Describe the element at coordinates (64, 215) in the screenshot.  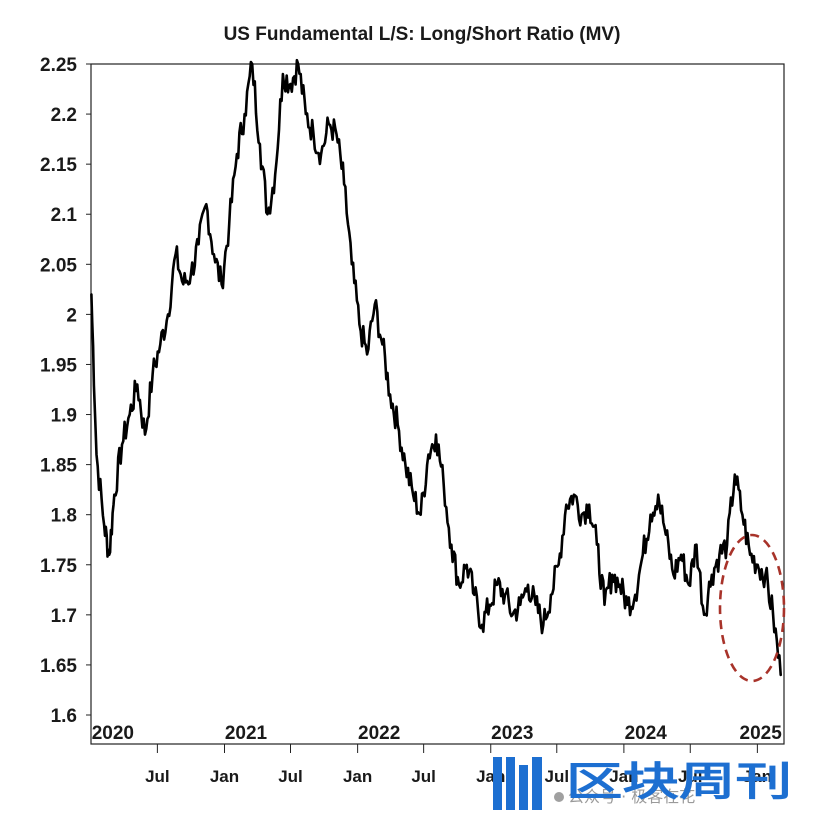
I see `y-tick-label: 2.1` at that location.